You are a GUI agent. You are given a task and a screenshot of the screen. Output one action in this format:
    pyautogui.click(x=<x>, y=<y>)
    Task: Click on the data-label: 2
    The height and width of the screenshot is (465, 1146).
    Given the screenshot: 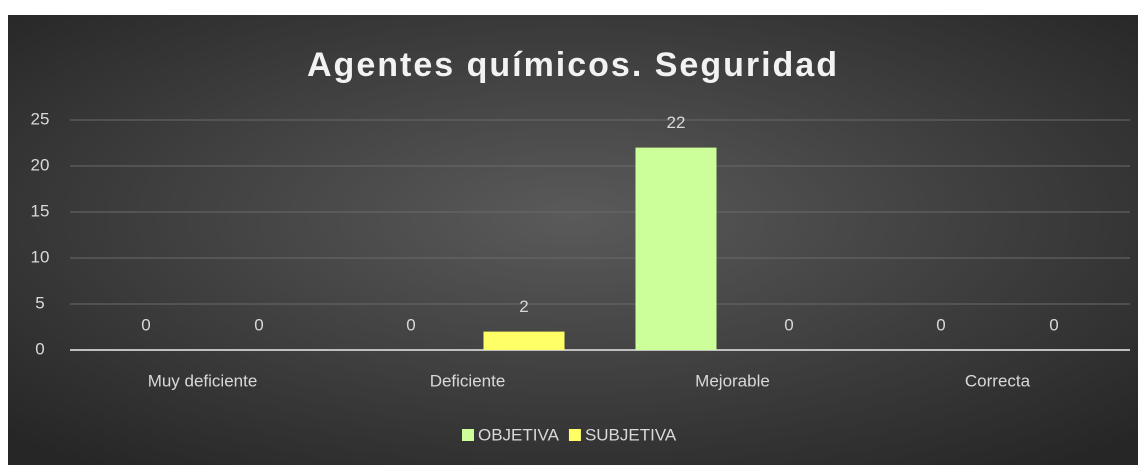 What is the action you would take?
    pyautogui.click(x=523, y=306)
    